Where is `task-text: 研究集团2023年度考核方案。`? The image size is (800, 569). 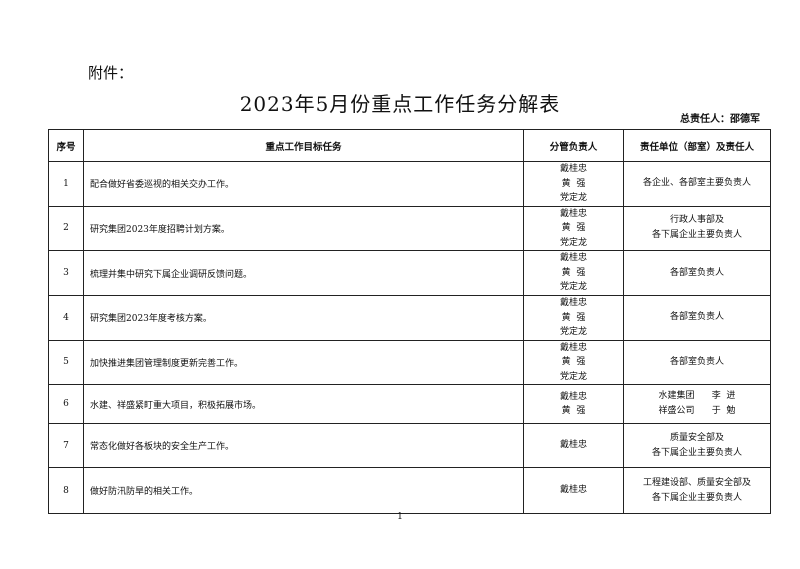
task-text: 研究集团2023年度考核方案。 is located at coordinates (303, 318).